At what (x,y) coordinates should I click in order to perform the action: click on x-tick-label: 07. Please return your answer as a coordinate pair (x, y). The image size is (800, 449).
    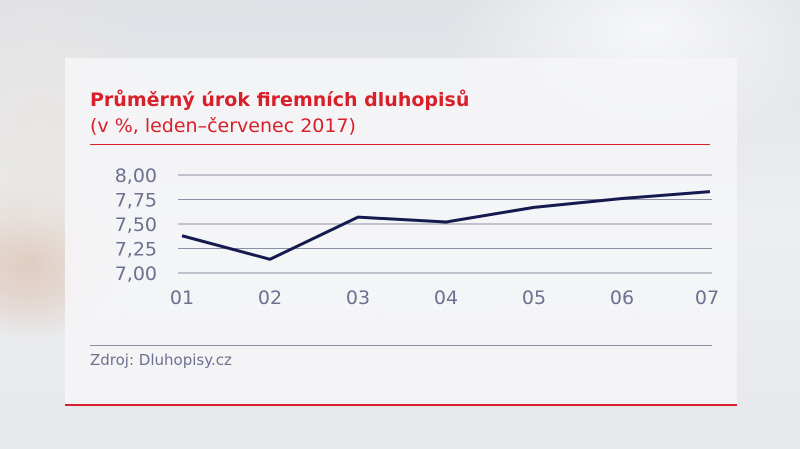
    Looking at the image, I should click on (707, 298).